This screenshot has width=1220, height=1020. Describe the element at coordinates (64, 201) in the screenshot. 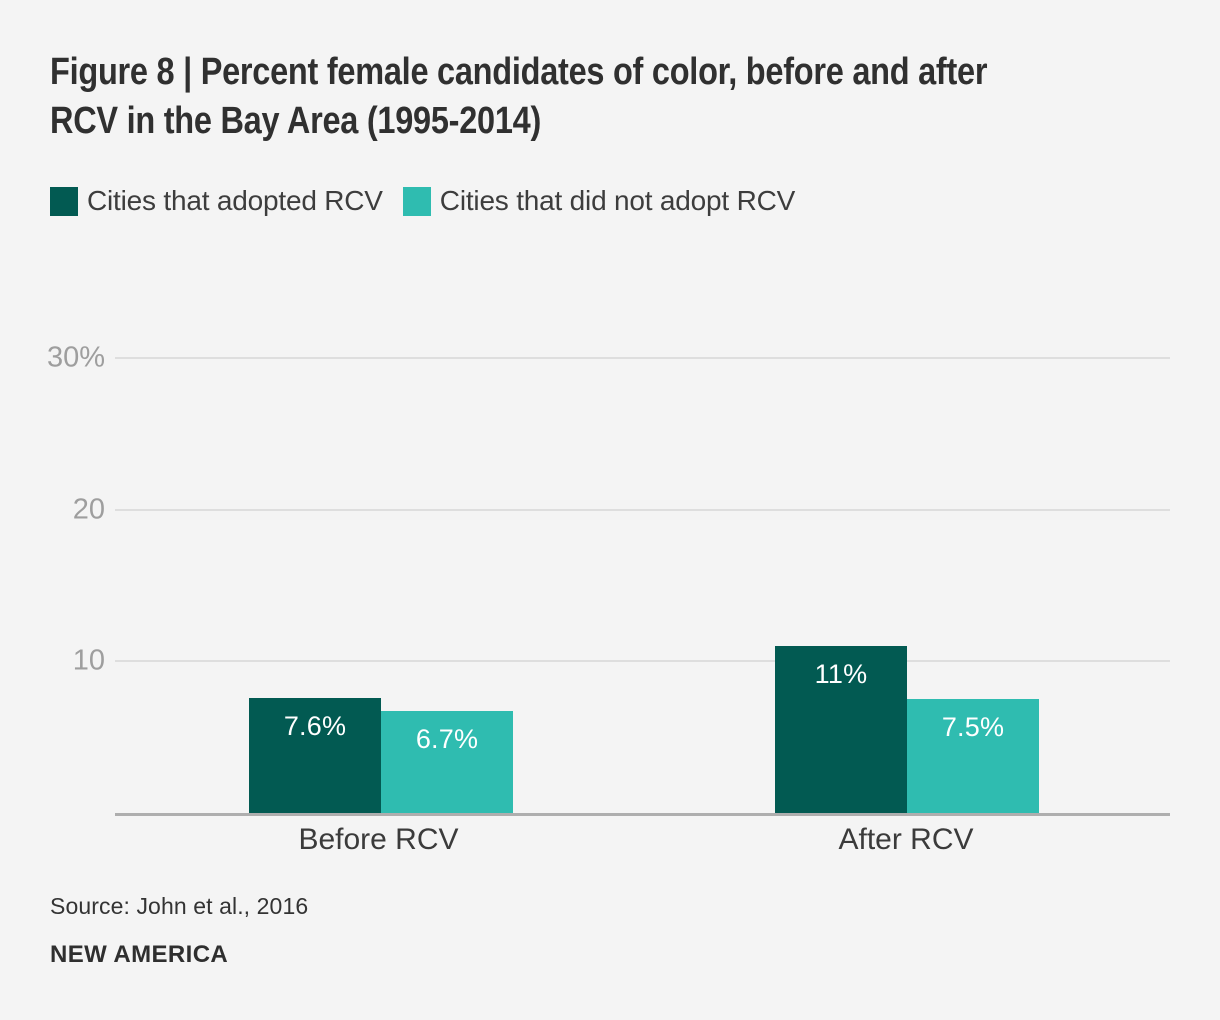

I see `legend-swatch-adopted-rcv` at that location.